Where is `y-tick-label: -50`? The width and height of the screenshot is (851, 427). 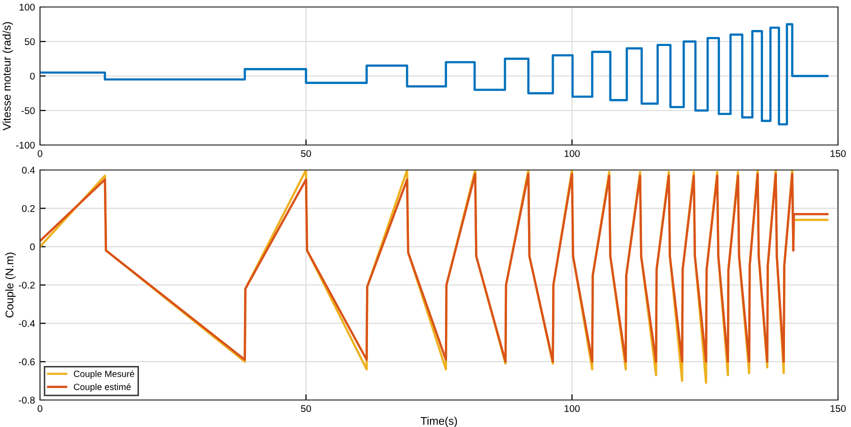
y-tick-label: -50 is located at coordinates (28, 110).